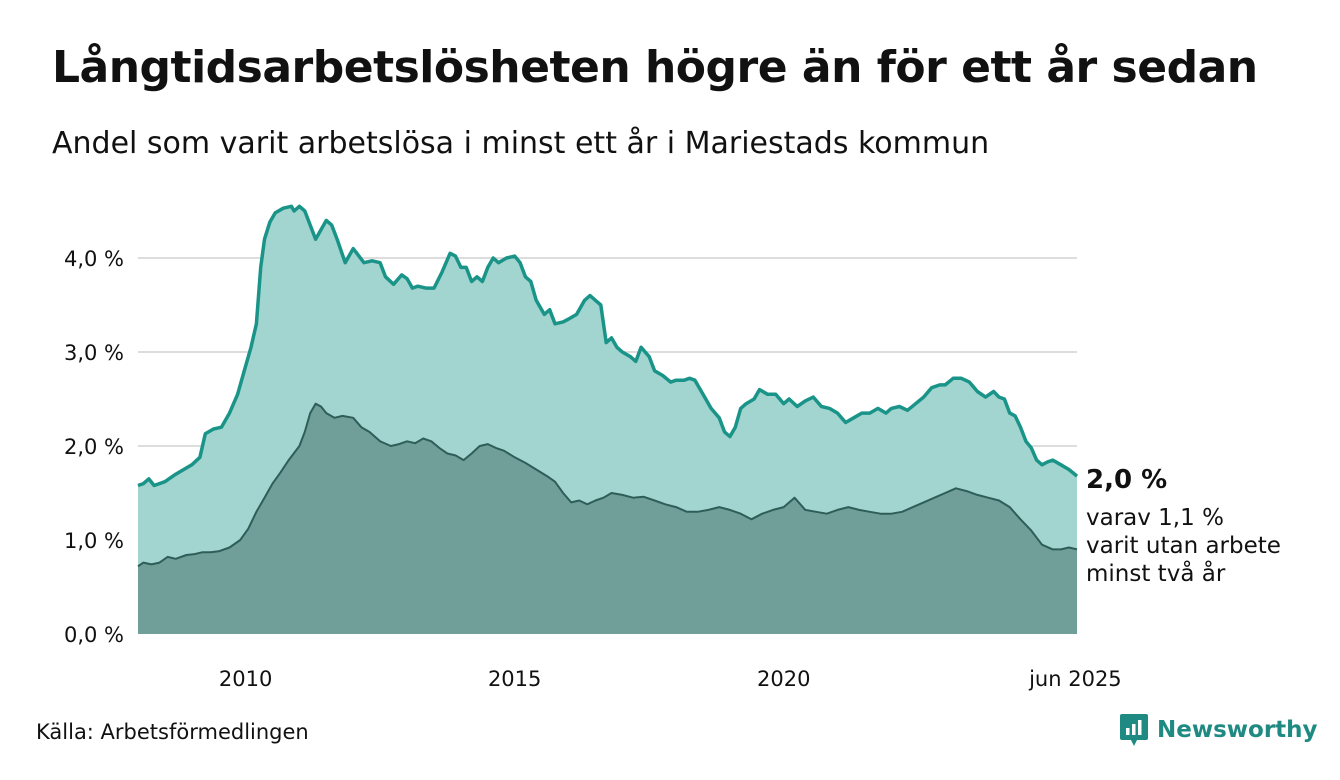  I want to click on brand-name: Newsworthy, so click(1237, 730).